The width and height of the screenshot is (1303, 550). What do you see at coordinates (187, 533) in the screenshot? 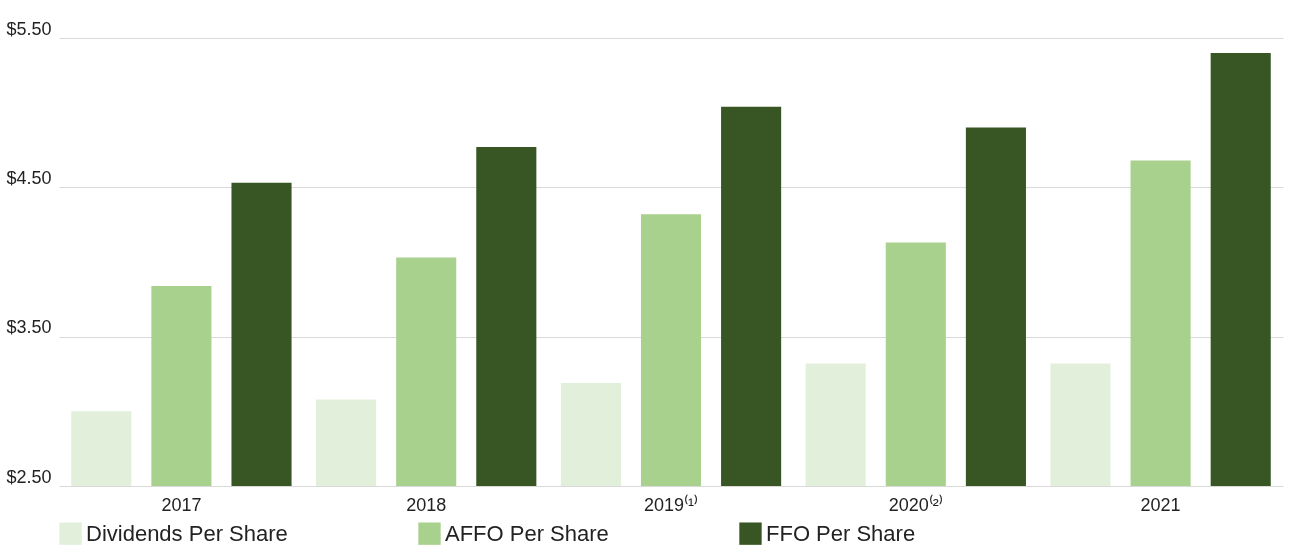
I see `legend-label: Dividends Per Share` at bounding box center [187, 533].